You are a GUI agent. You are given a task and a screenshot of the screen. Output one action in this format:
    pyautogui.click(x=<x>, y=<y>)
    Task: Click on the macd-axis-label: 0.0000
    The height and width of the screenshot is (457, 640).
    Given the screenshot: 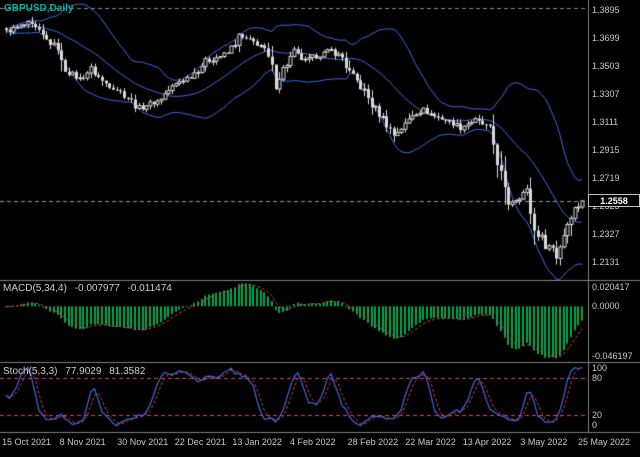 What is the action you would take?
    pyautogui.click(x=606, y=306)
    